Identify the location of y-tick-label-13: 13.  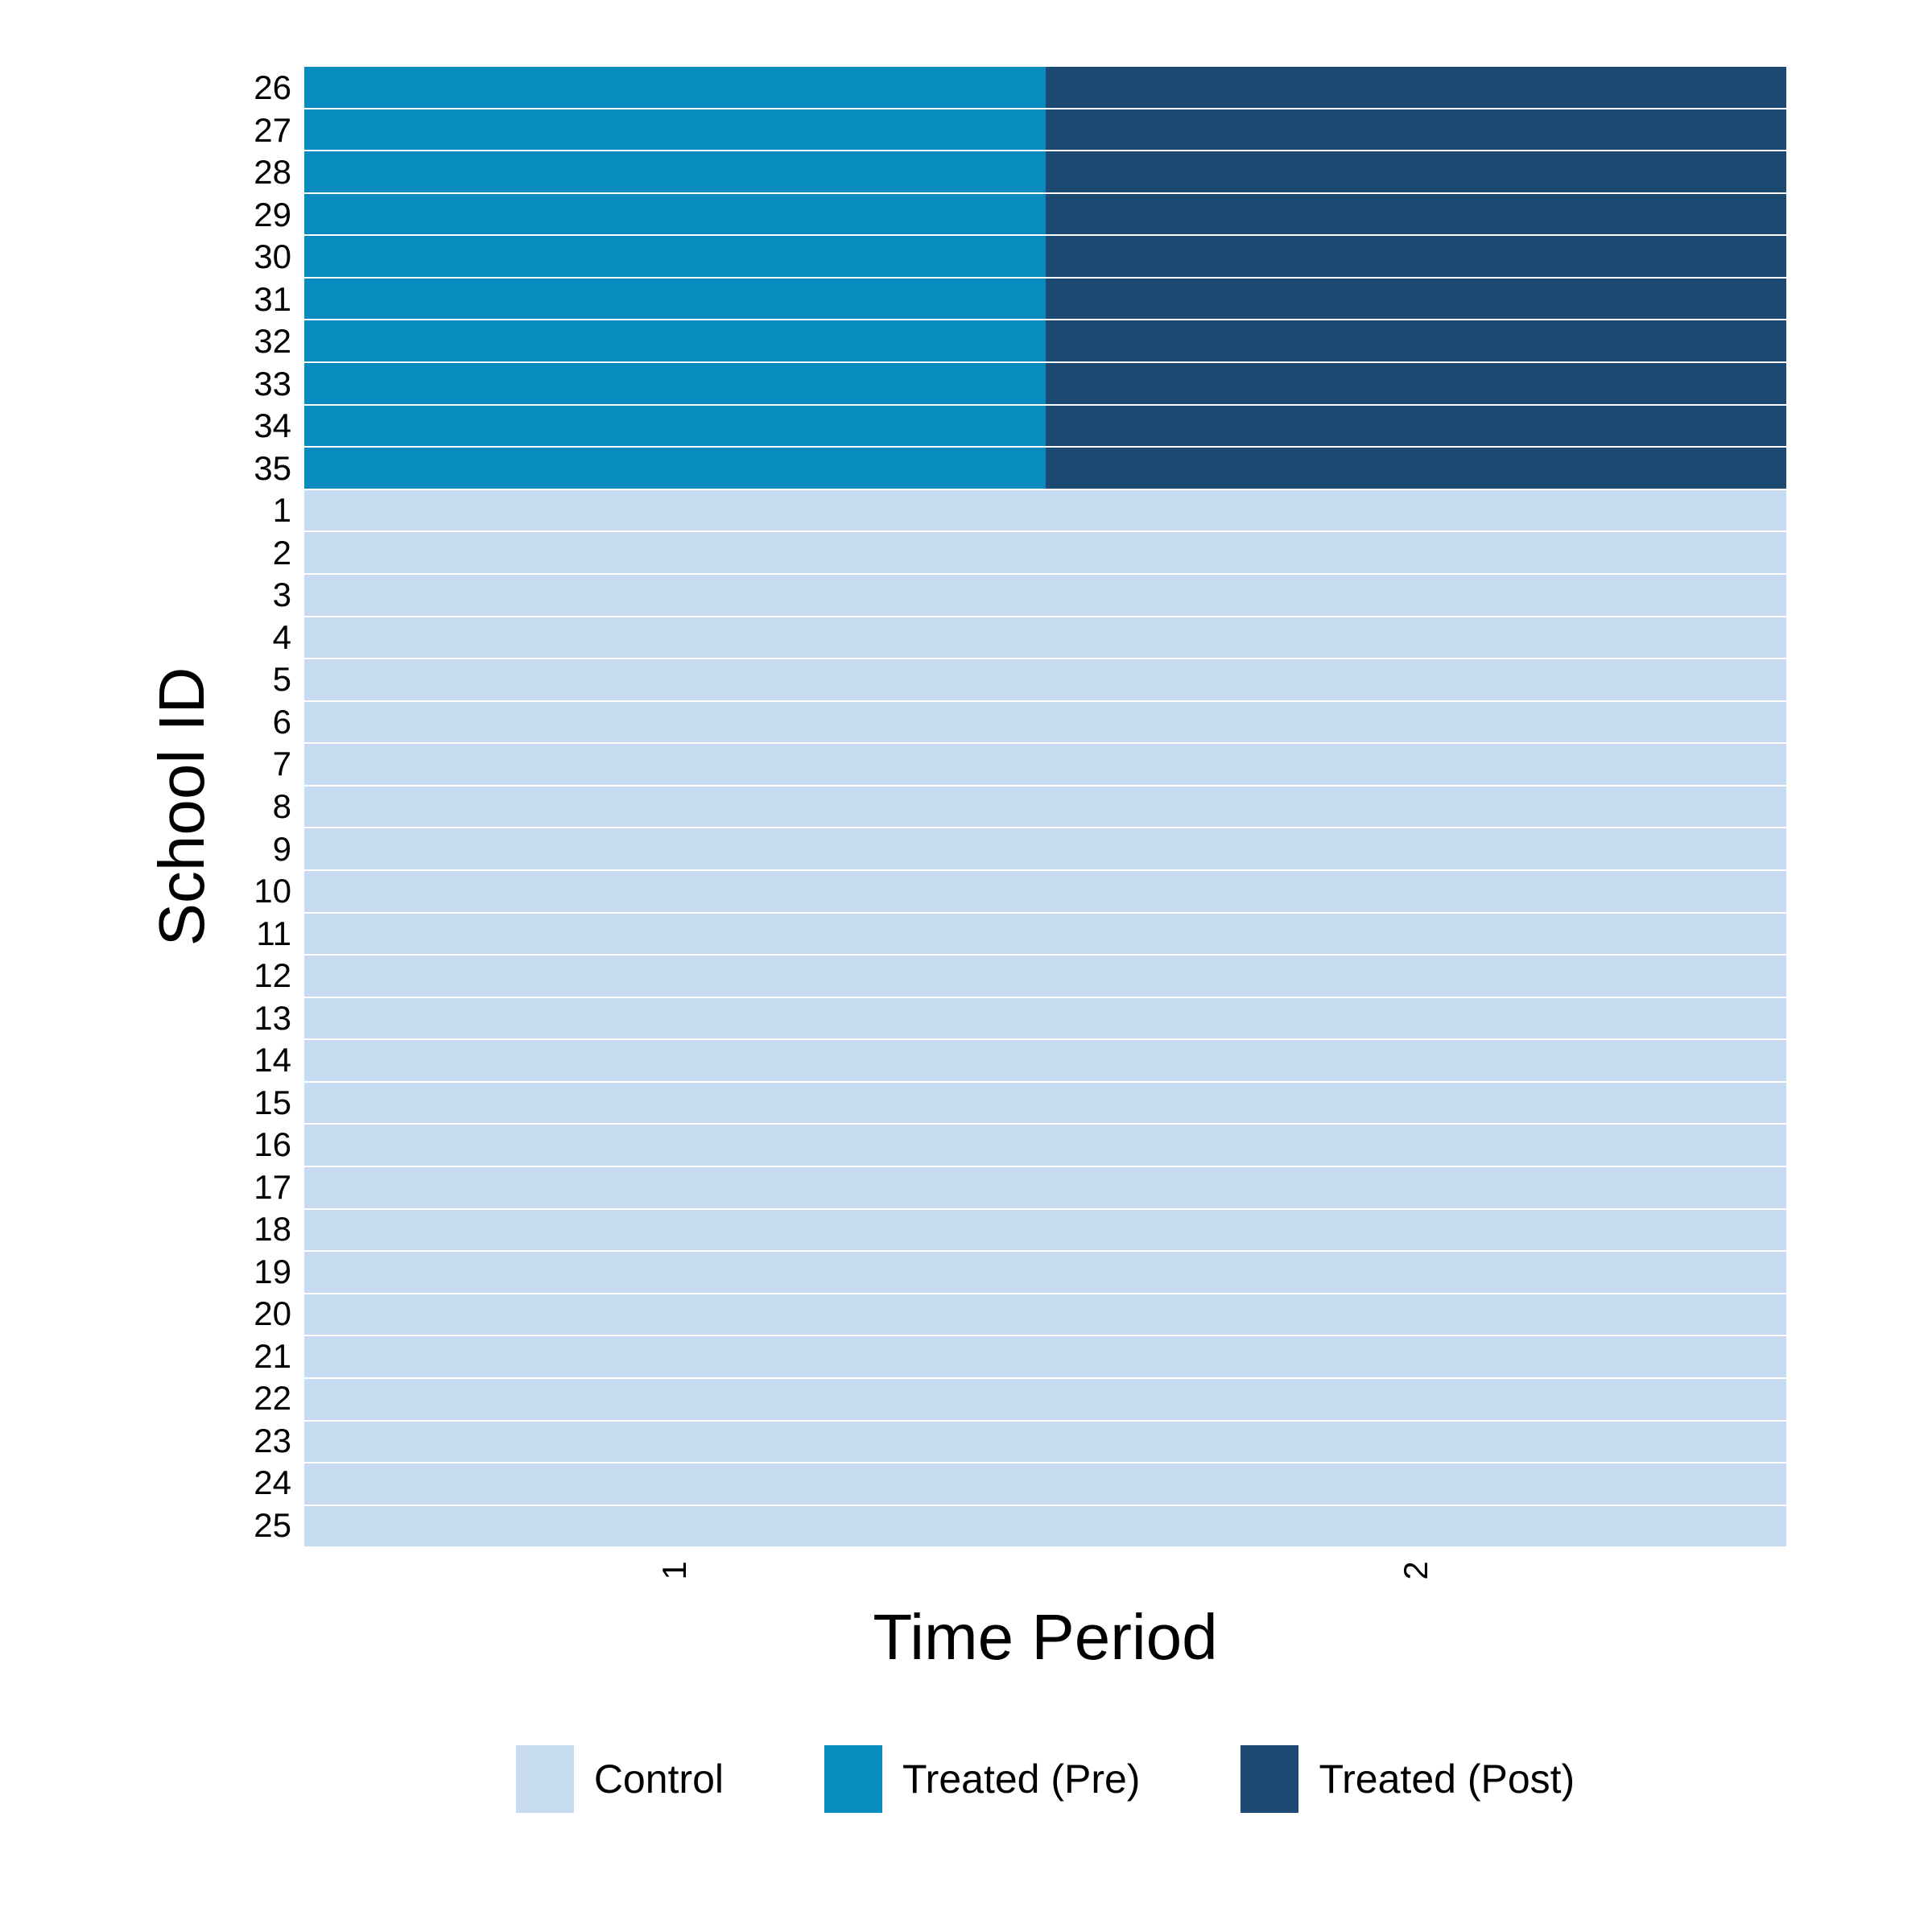
(272, 1017).